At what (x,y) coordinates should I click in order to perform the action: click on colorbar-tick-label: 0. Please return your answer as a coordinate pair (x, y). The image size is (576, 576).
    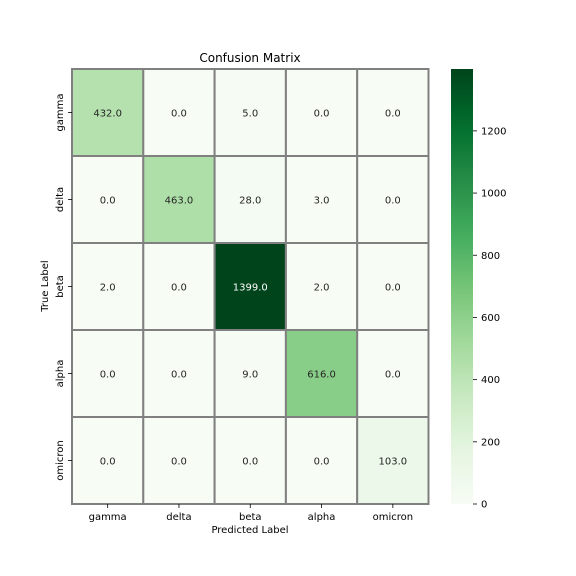
    Looking at the image, I should click on (484, 505).